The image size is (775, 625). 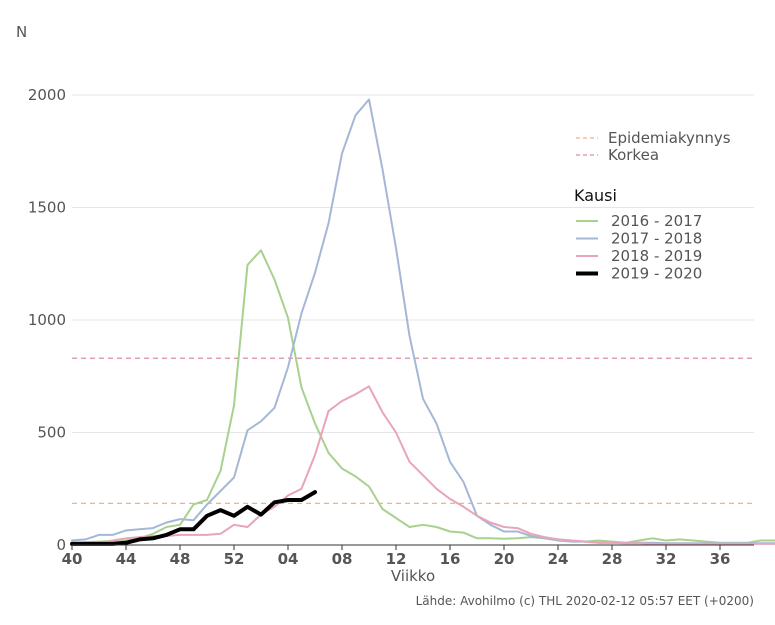 I want to click on legend-label-korkea: Korkea, so click(x=633, y=155).